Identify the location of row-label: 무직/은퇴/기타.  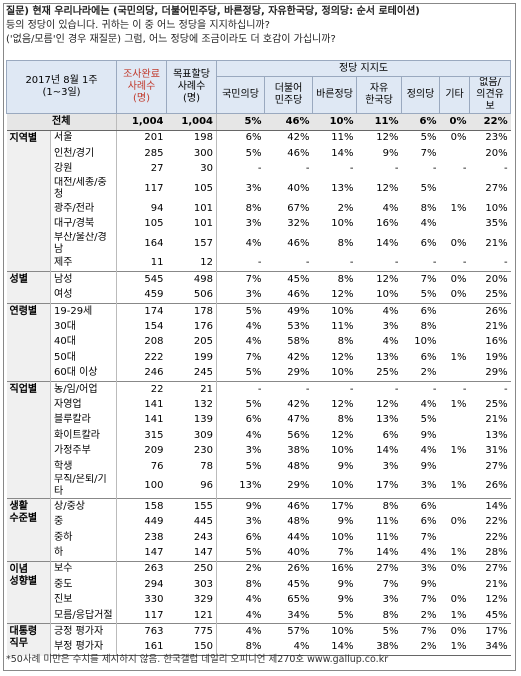
(80, 486).